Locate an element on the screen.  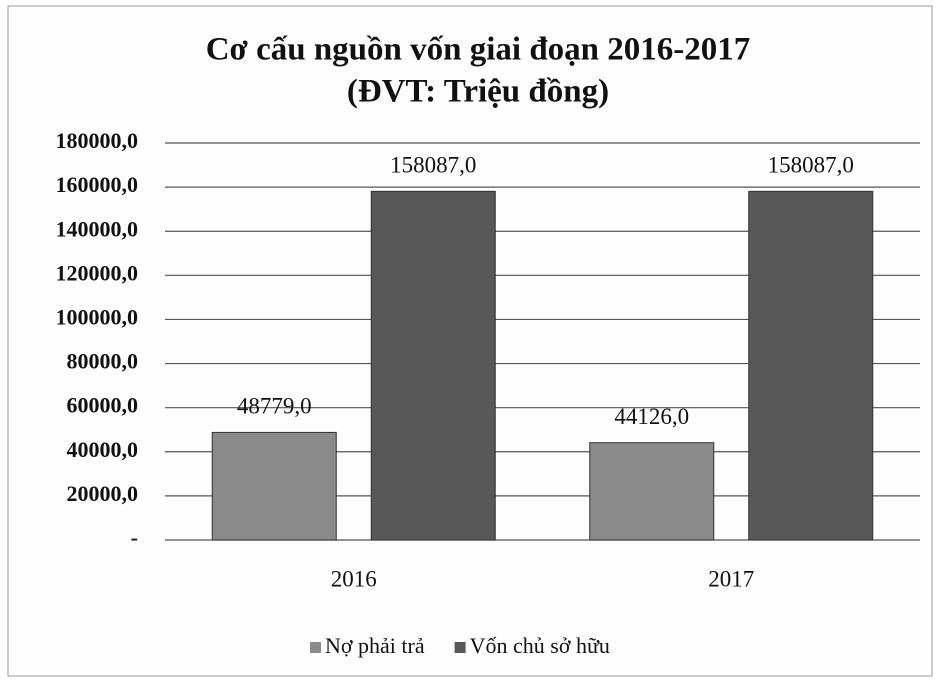
legend-label: Nợ phải trả is located at coordinates (375, 645).